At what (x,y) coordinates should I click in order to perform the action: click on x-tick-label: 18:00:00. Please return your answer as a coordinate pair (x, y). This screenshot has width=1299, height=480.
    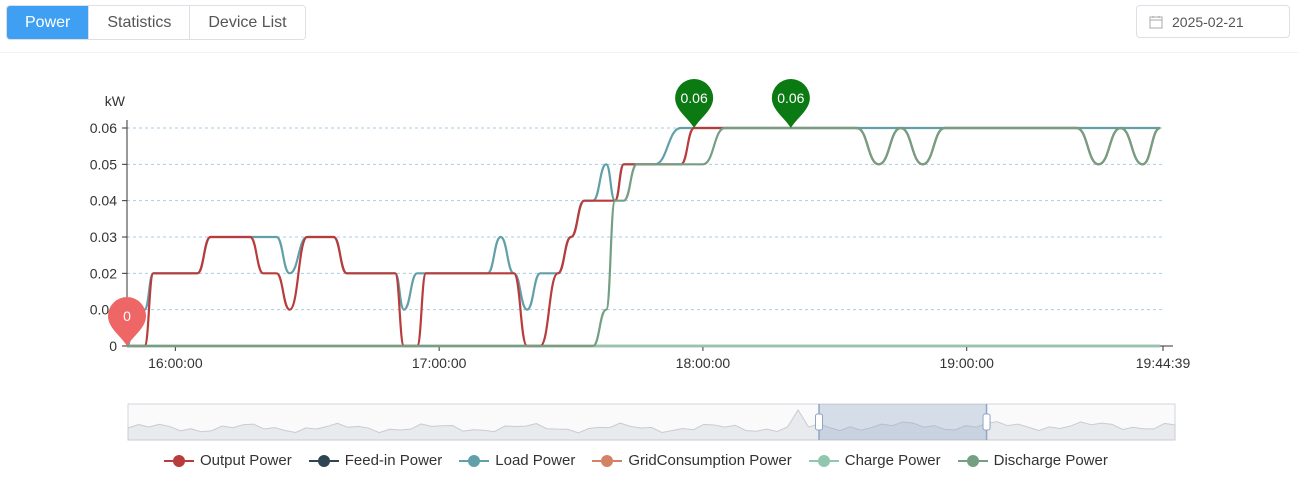
    Looking at the image, I should click on (703, 363).